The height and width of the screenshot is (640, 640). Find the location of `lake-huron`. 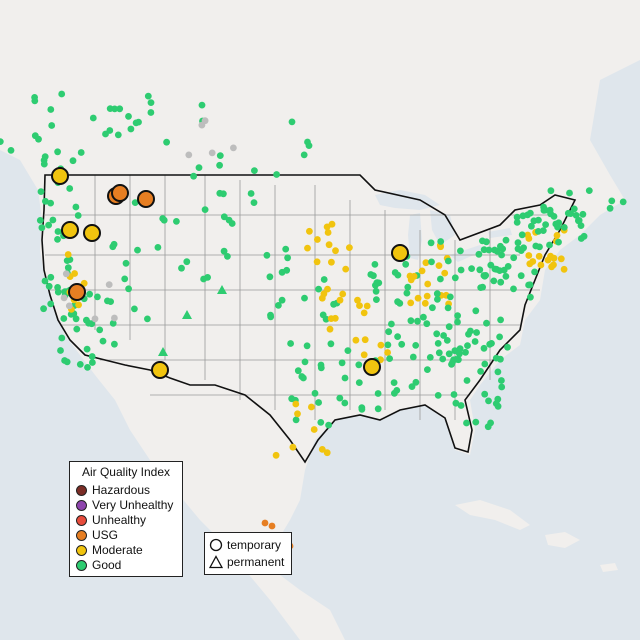

lake-huron is located at coordinates (442, 227).